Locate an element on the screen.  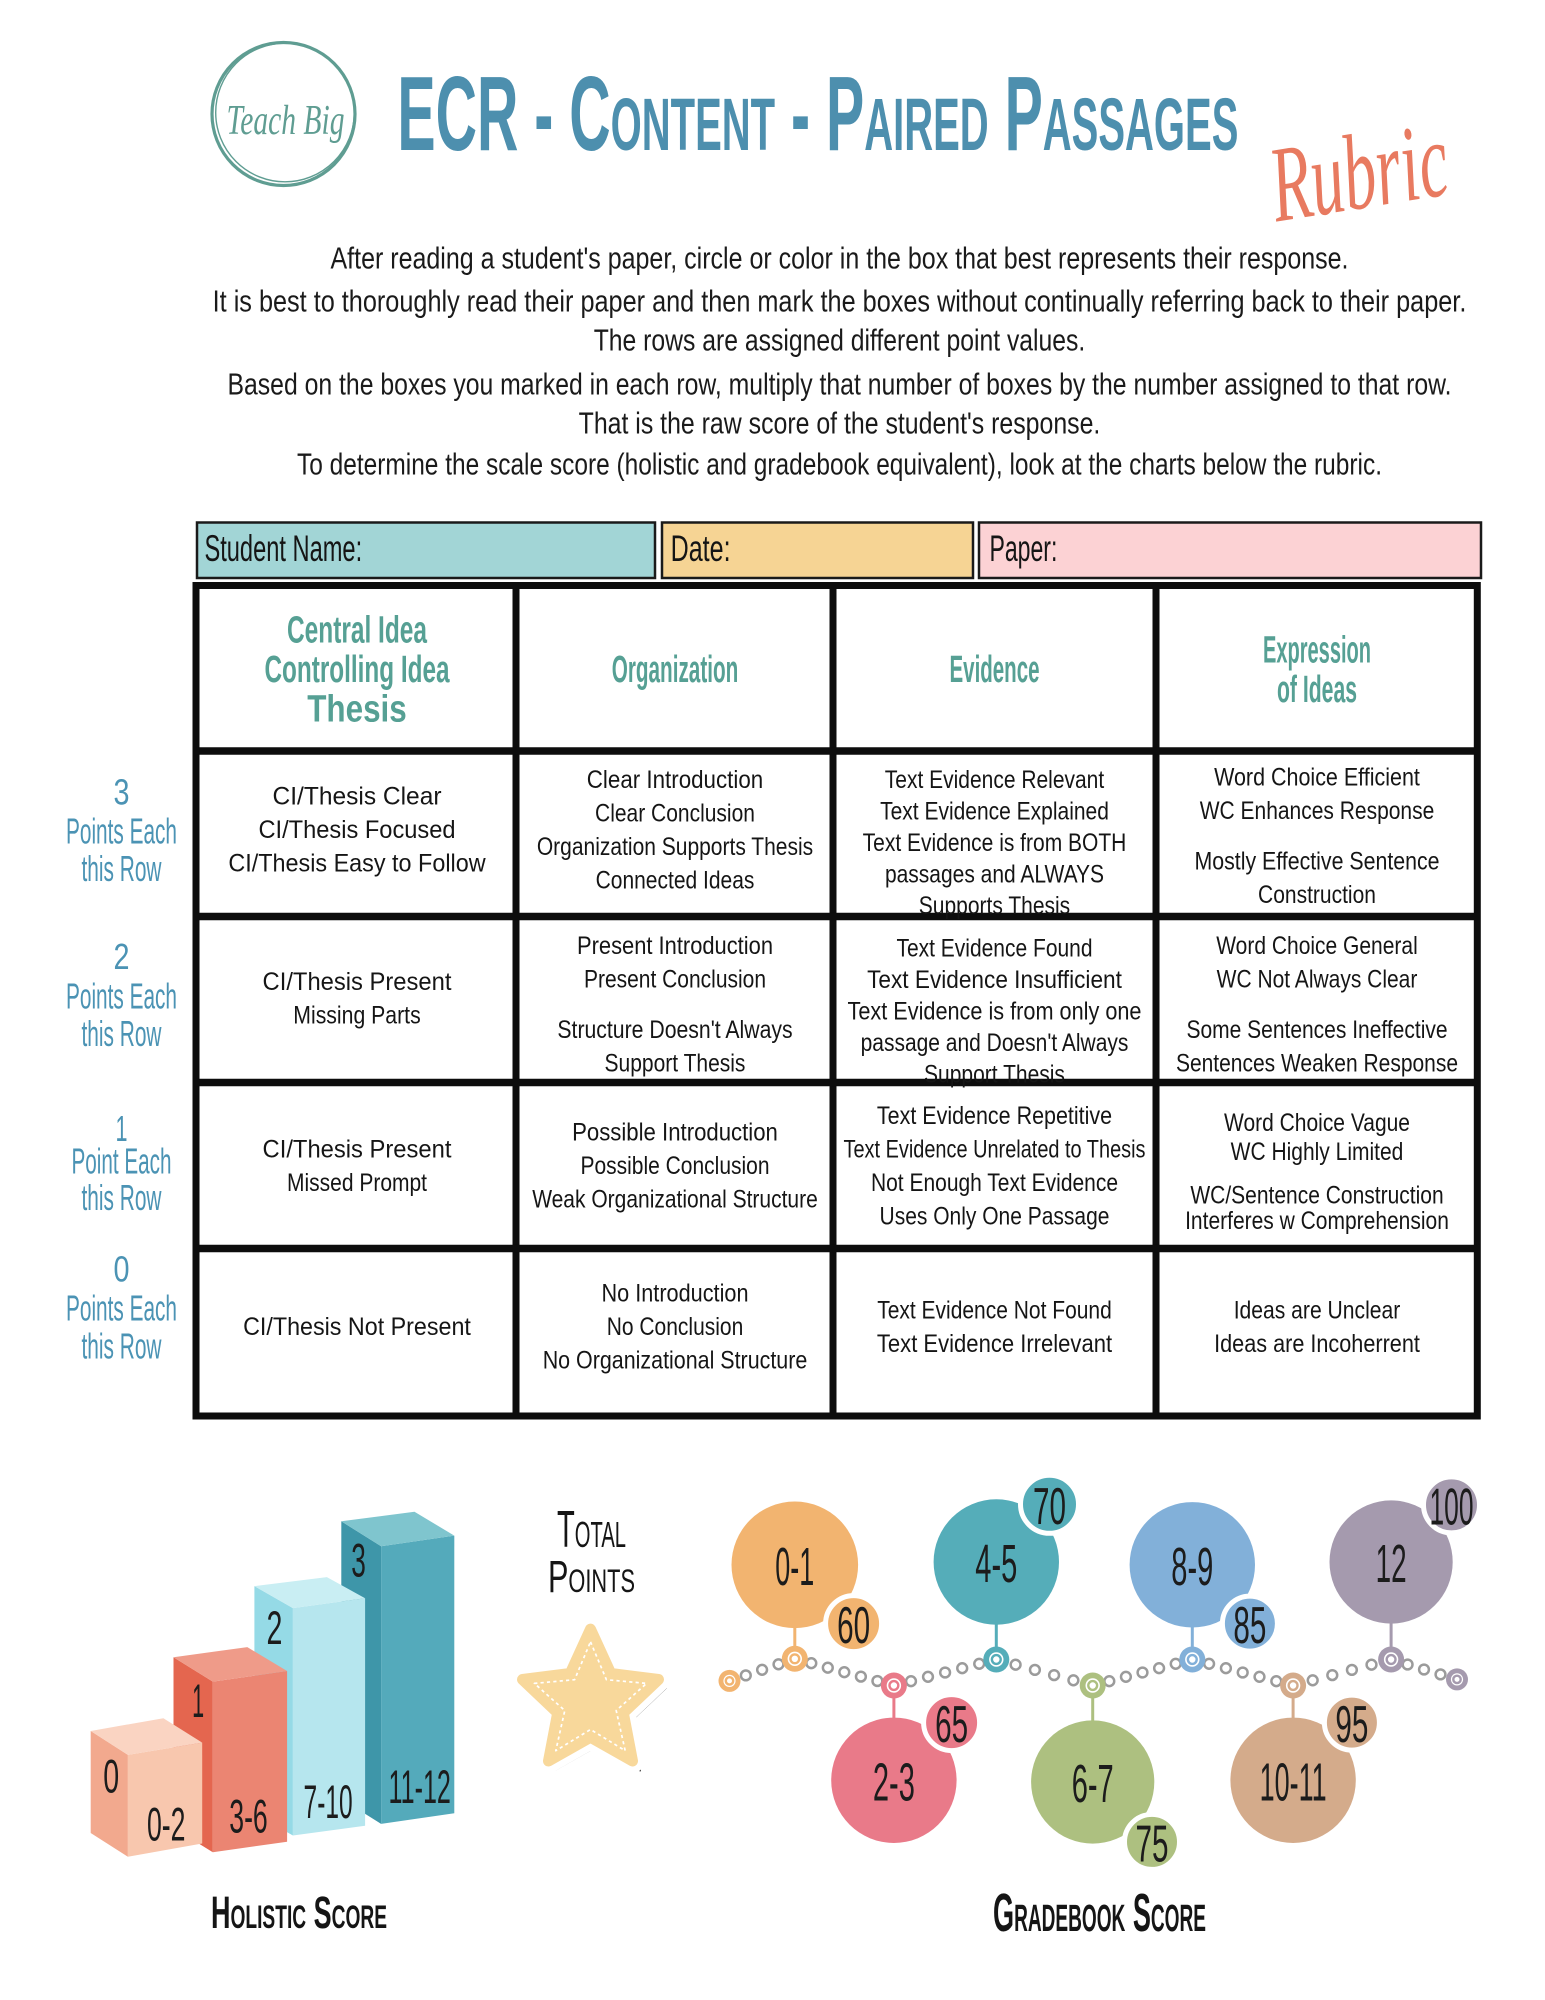
svg-text: Text Evidence is from only one is located at coordinates (995, 1012).